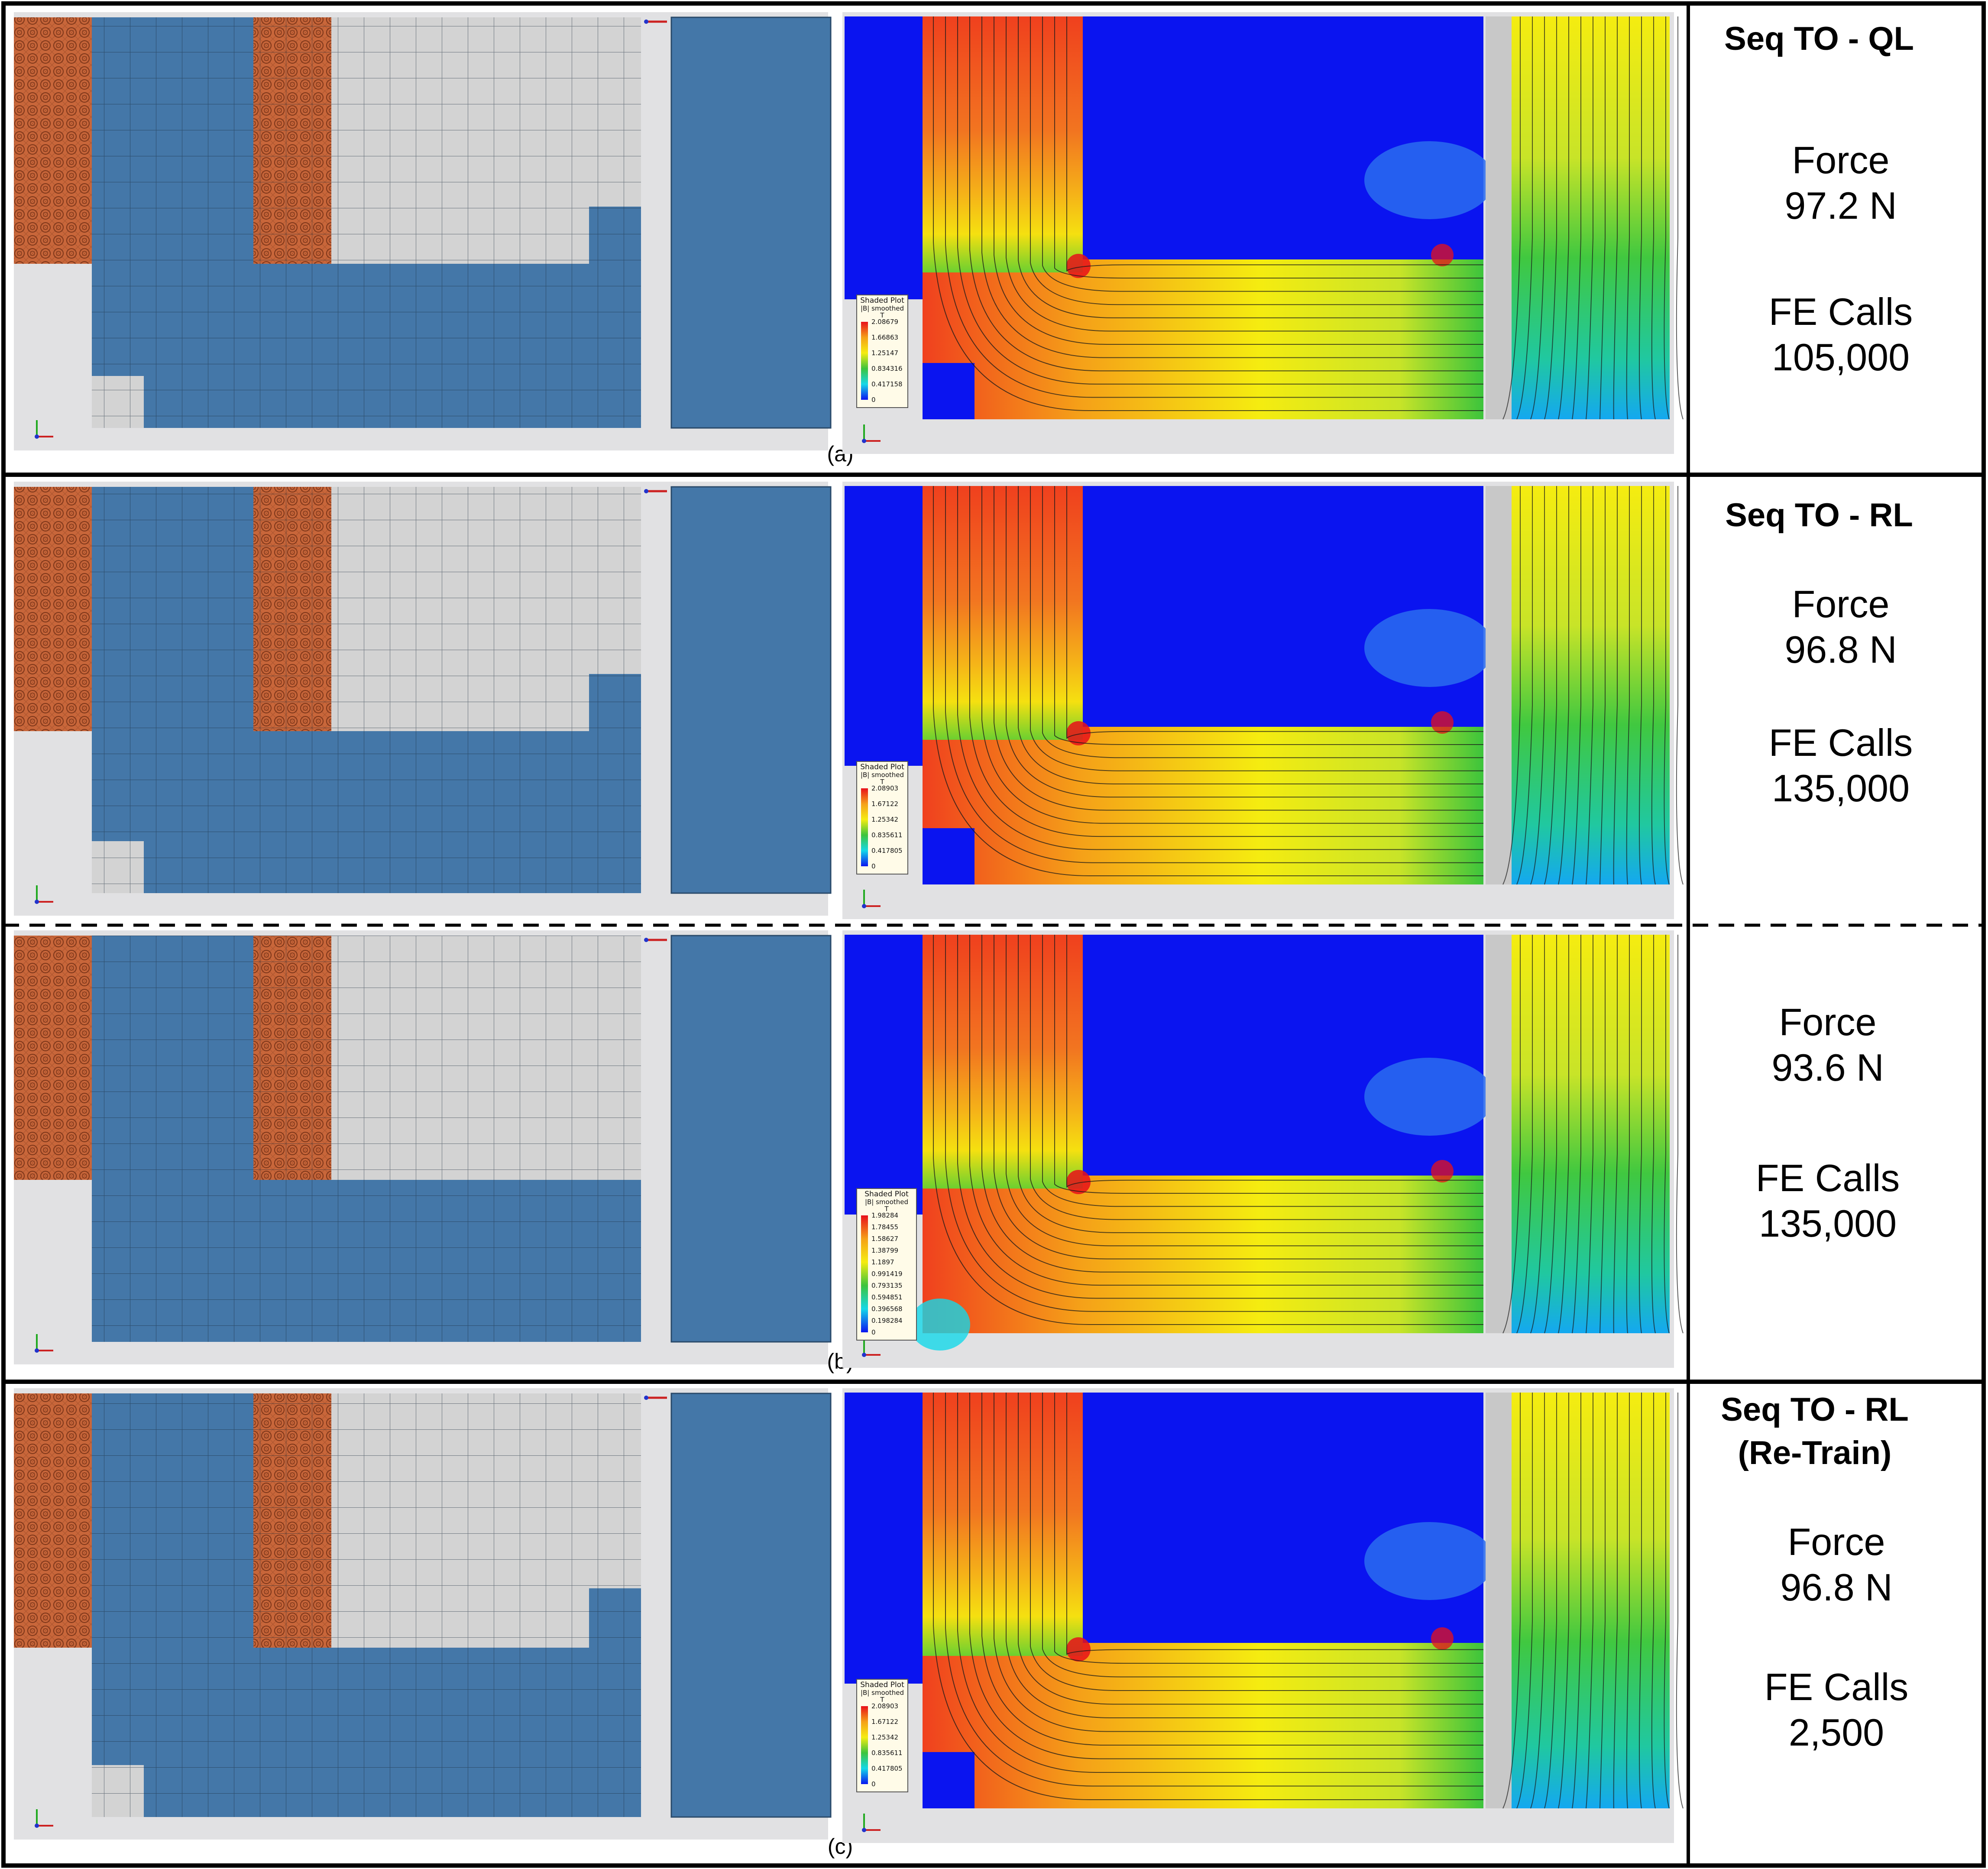 The height and width of the screenshot is (1869, 1988). I want to click on field-yoke, so click(1203, 1254).